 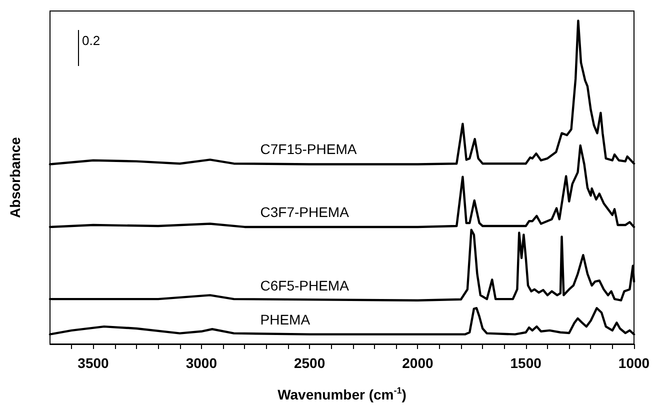 What do you see at coordinates (305, 285) in the screenshot?
I see `series-label: C6F5-PHEMA` at bounding box center [305, 285].